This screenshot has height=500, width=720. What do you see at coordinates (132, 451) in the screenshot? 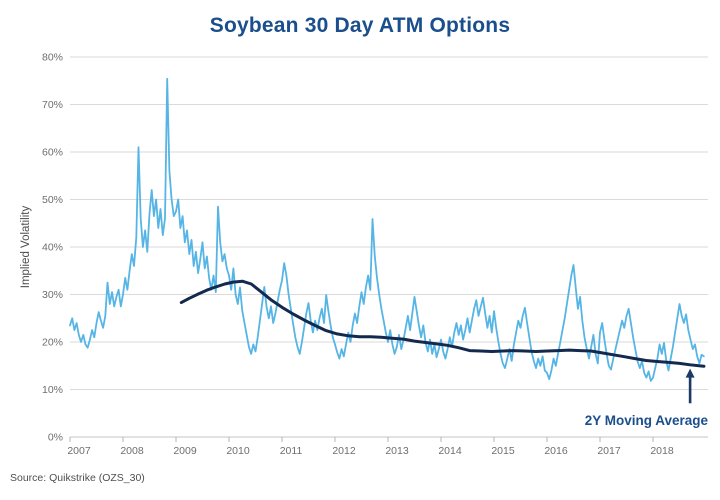
I see `x-tick-label: 2008` at bounding box center [132, 451].